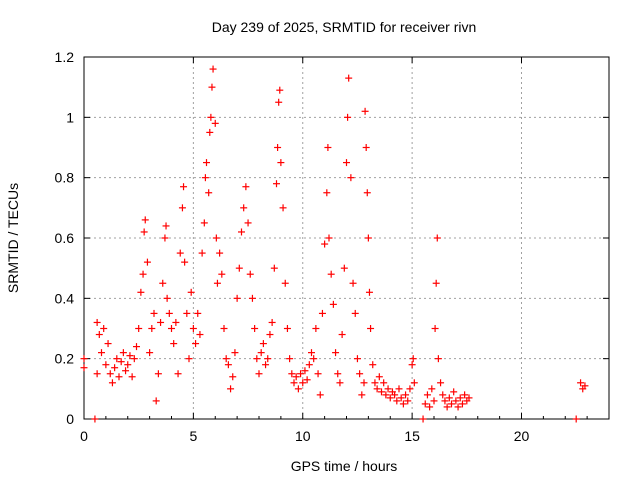 This screenshot has height=480, width=640. I want to click on x-tick-label: 10, so click(303, 436).